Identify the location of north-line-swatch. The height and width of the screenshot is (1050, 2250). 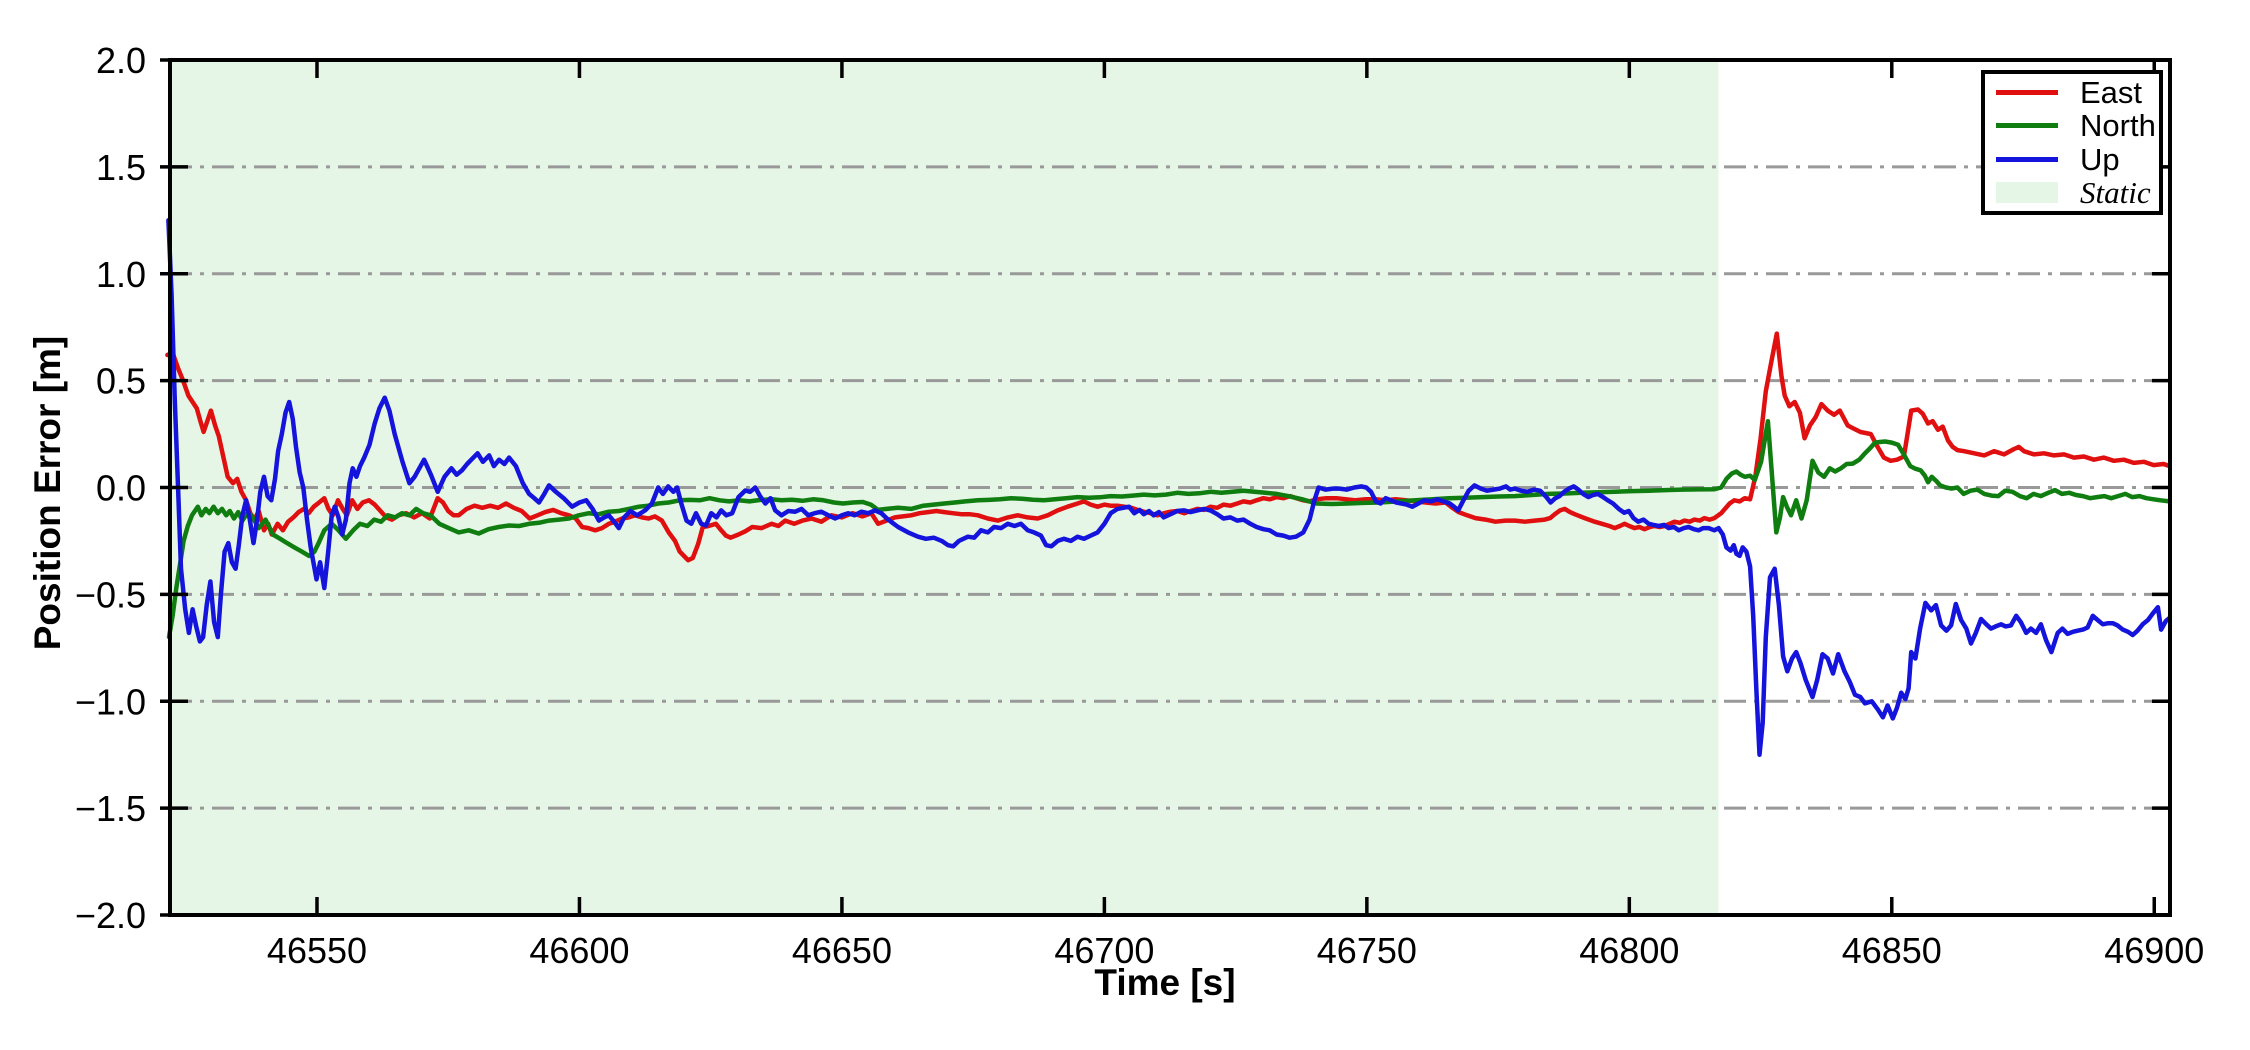
(2027, 126).